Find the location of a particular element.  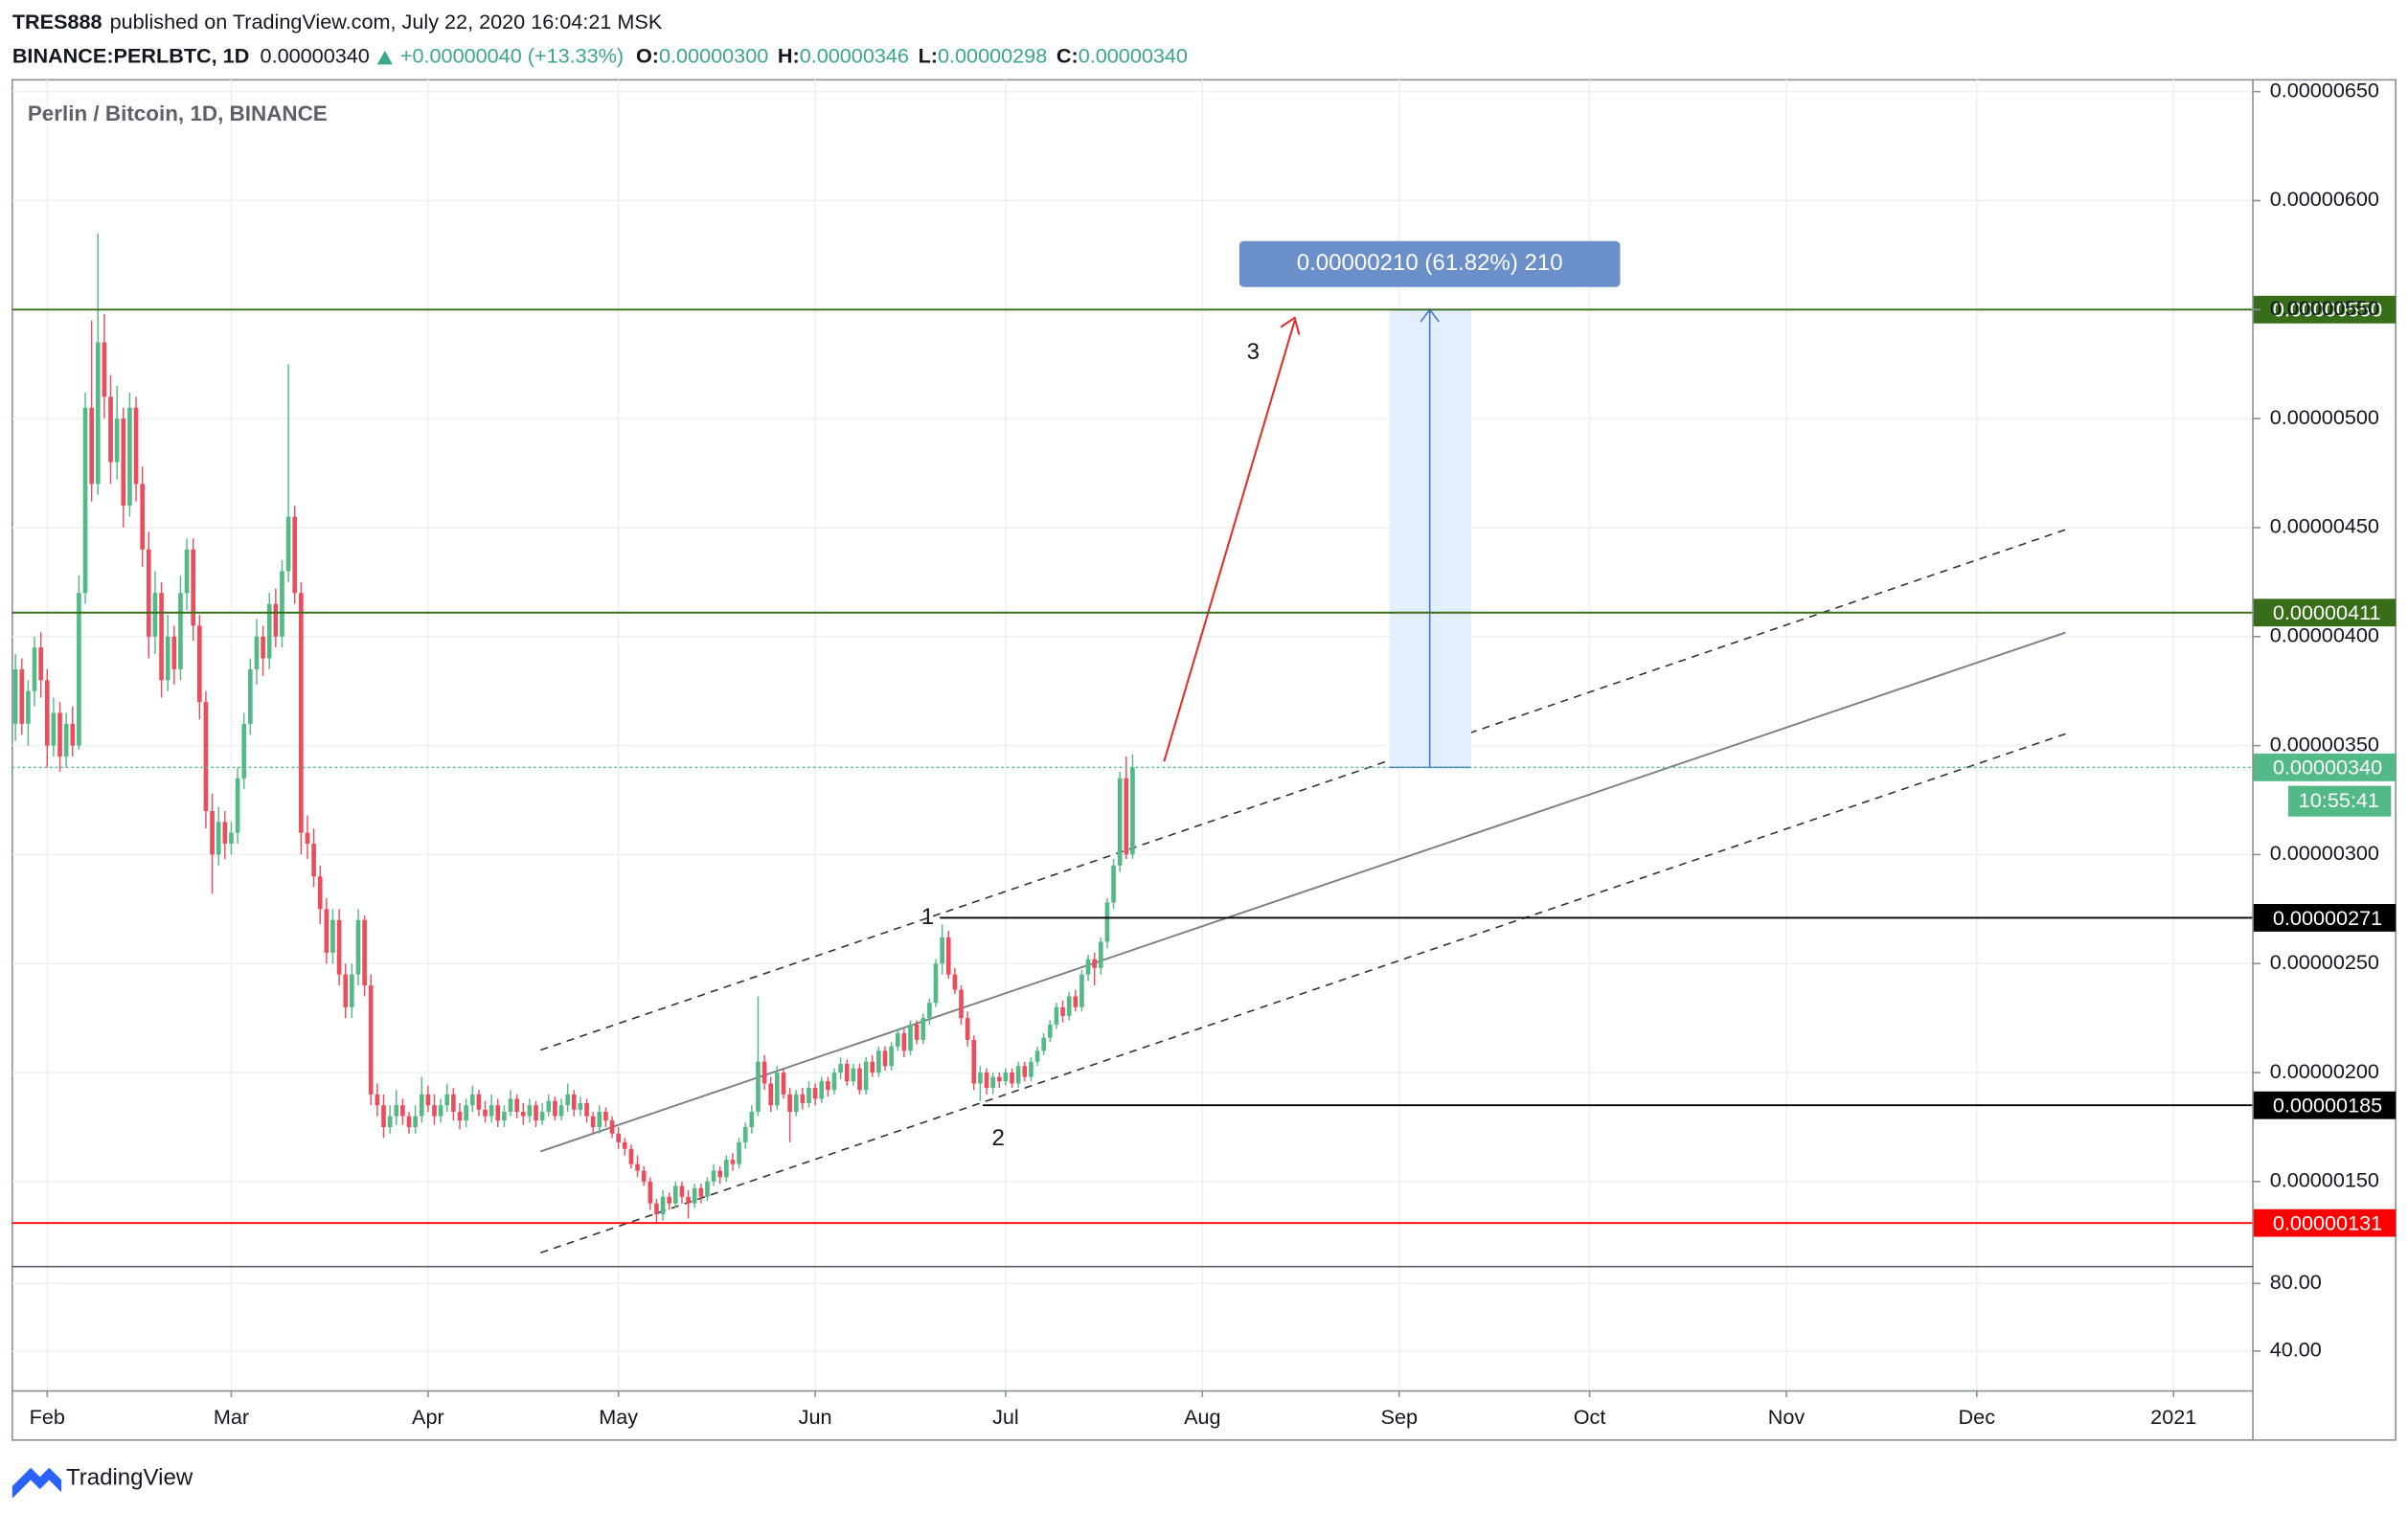

y-tick-label: 0.00000550 is located at coordinates (2324, 308).